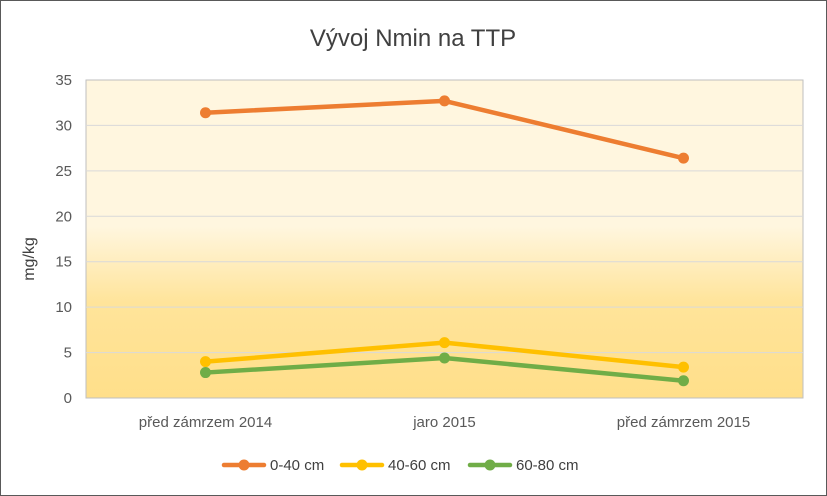  Describe the element at coordinates (68, 398) in the screenshot. I see `y-tick-label: 0` at that location.